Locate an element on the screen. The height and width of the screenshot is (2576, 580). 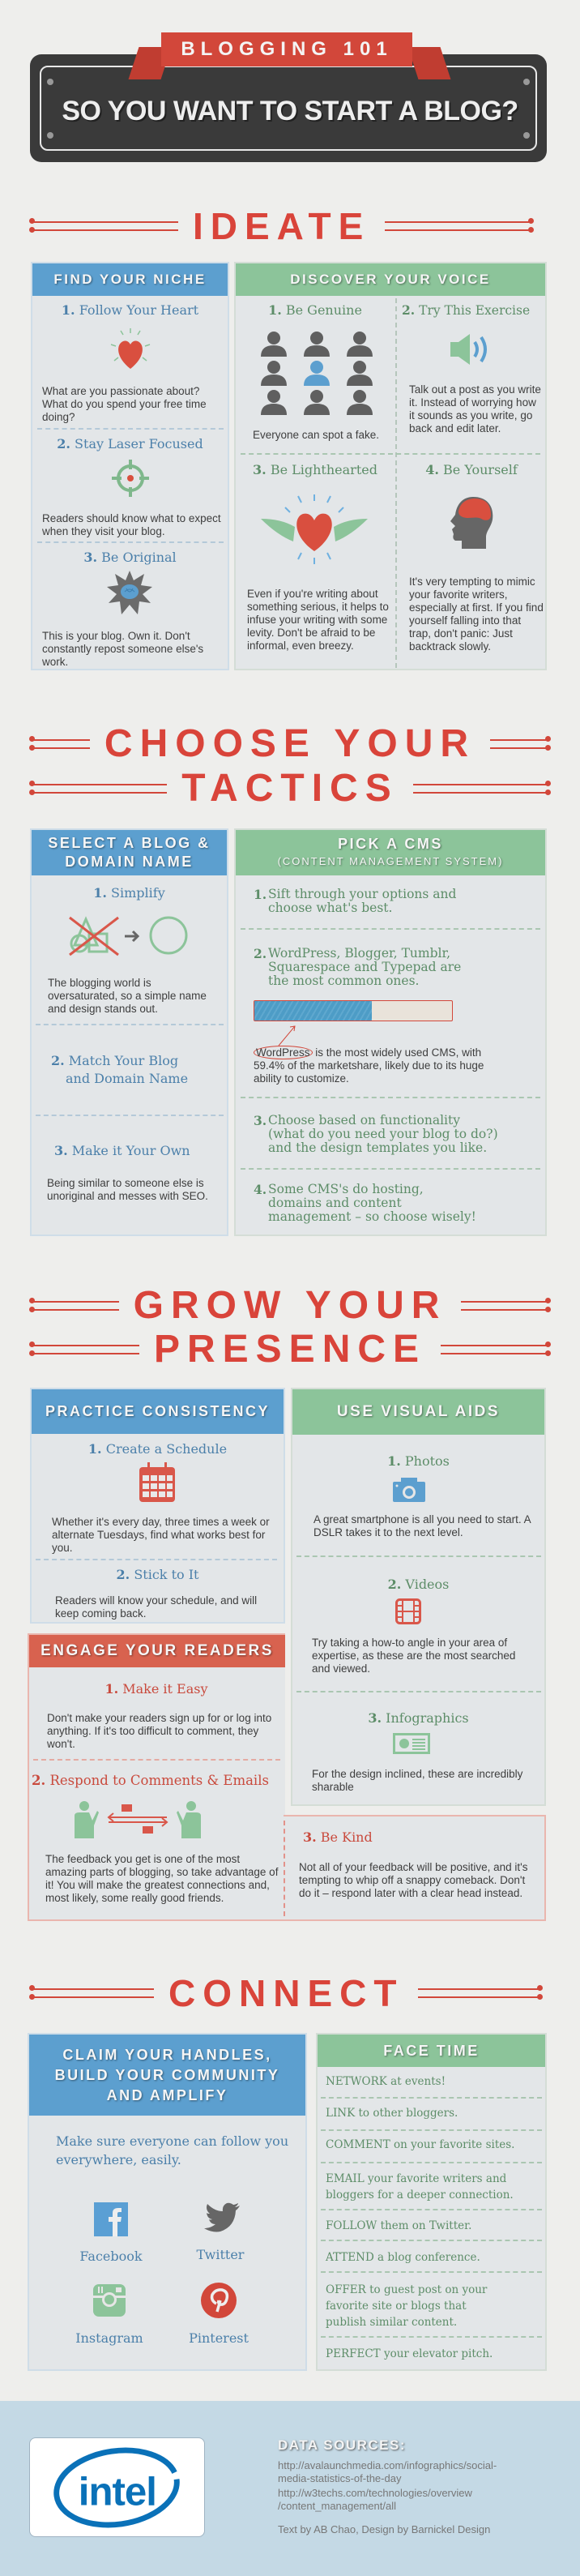
pinterest-icon is located at coordinates (219, 2300).